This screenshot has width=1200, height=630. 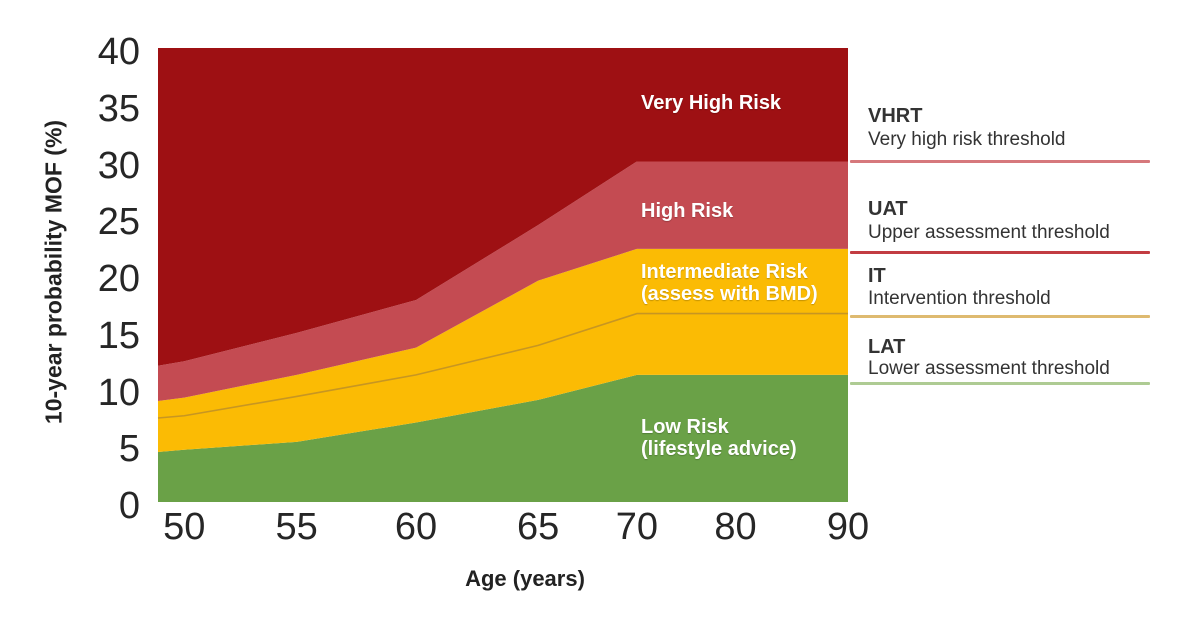 I want to click on zone-label-very-high: Very High Risk, so click(x=711, y=103).